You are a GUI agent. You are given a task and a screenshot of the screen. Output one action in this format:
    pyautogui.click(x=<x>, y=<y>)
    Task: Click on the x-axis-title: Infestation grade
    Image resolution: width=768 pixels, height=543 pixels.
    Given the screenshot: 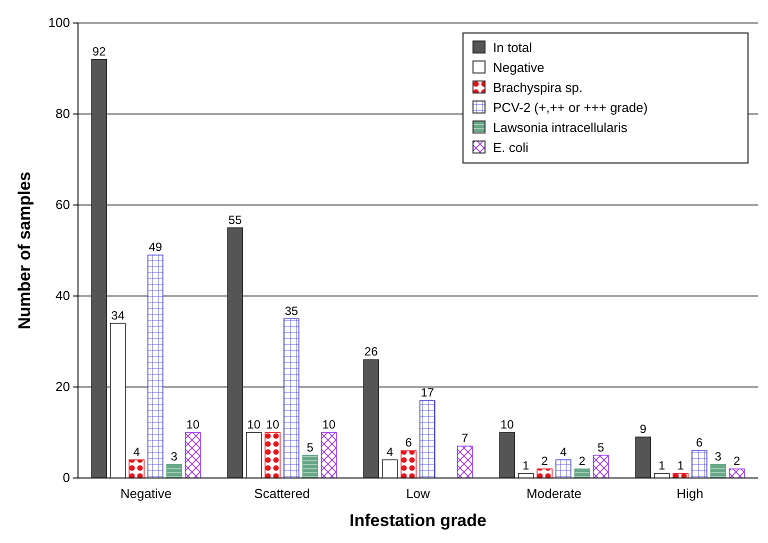 What is the action you would take?
    pyautogui.click(x=418, y=520)
    